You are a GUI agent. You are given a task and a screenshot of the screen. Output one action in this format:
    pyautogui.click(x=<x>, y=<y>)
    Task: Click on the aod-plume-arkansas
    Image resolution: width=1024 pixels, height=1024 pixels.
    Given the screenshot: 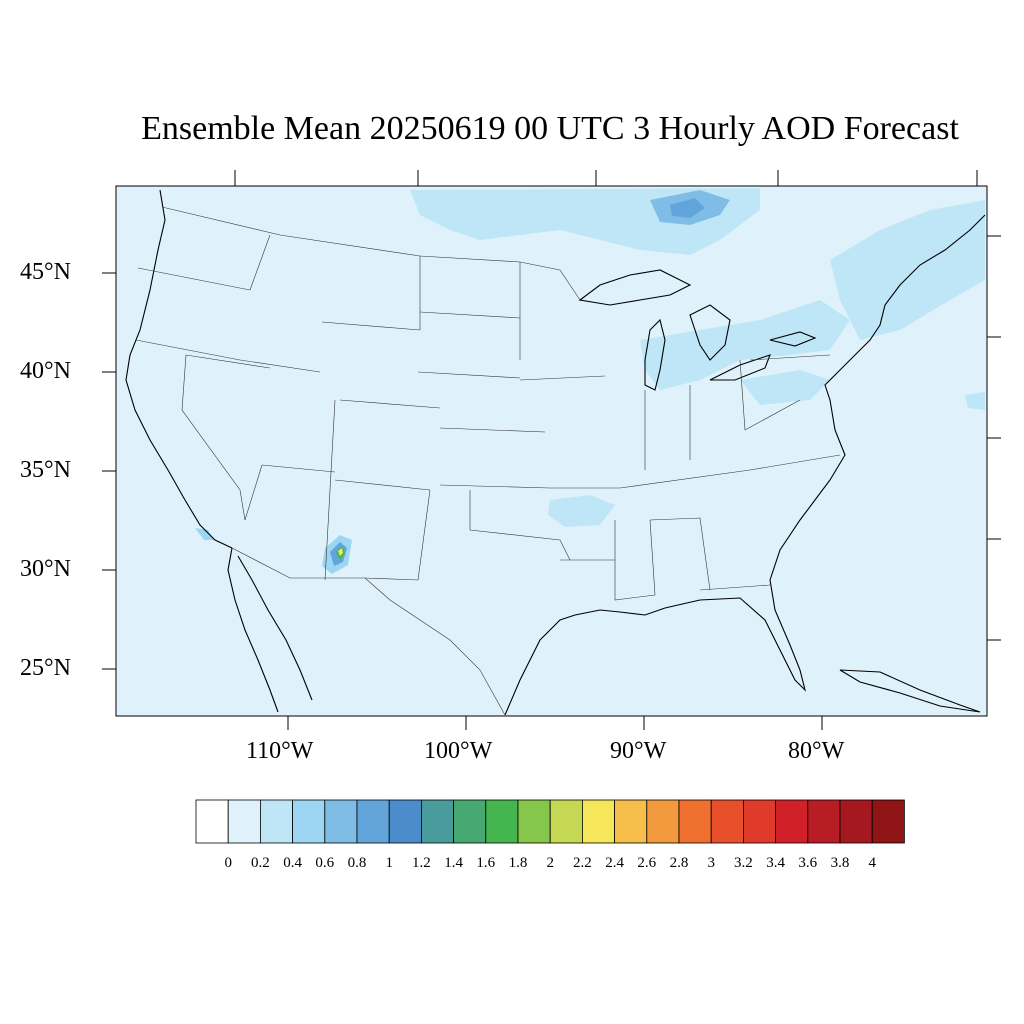 What is the action you would take?
    pyautogui.click(x=581, y=511)
    